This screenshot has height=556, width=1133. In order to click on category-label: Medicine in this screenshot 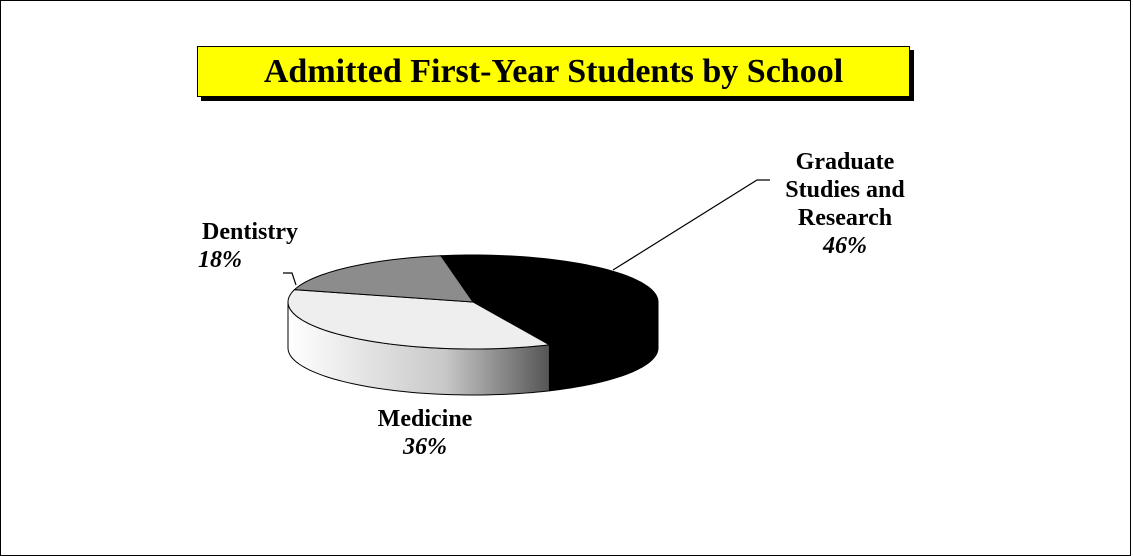, I will do `click(425, 419)`.